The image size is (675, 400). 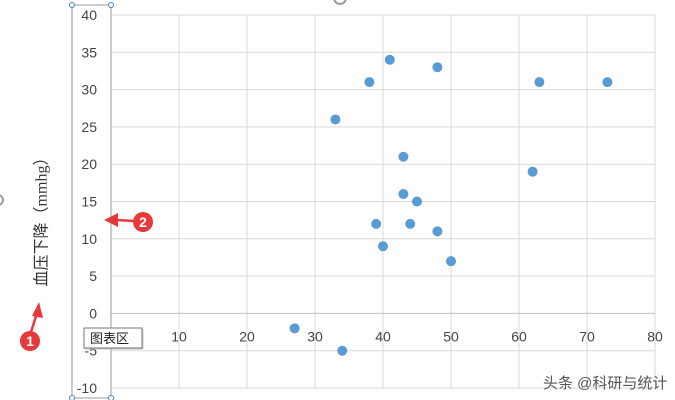 I want to click on watermark: 头条 @科研与统计, so click(x=605, y=383).